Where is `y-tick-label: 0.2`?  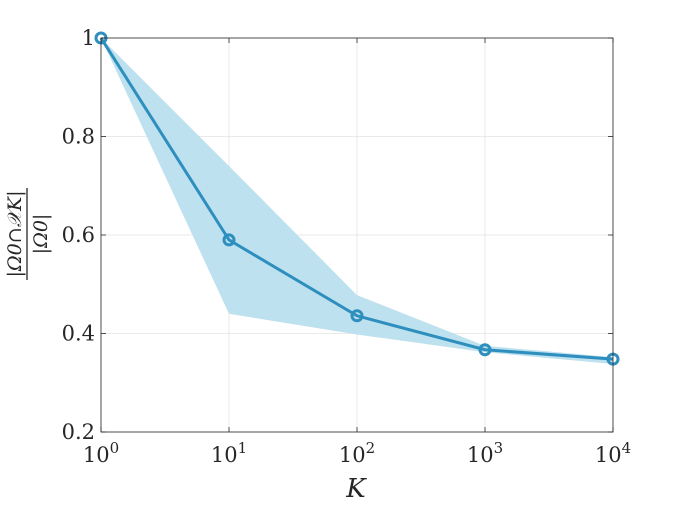 y-tick-label: 0.2 is located at coordinates (78, 432).